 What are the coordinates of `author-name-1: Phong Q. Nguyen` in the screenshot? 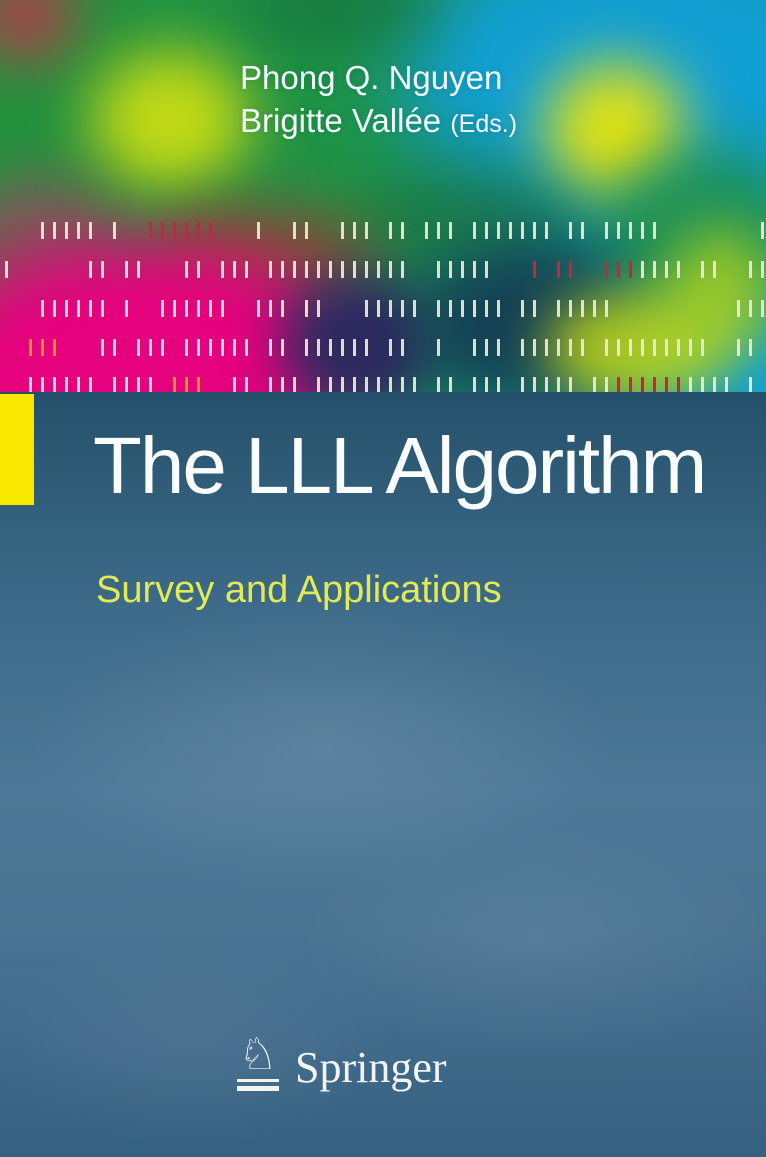 It's located at (371, 77).